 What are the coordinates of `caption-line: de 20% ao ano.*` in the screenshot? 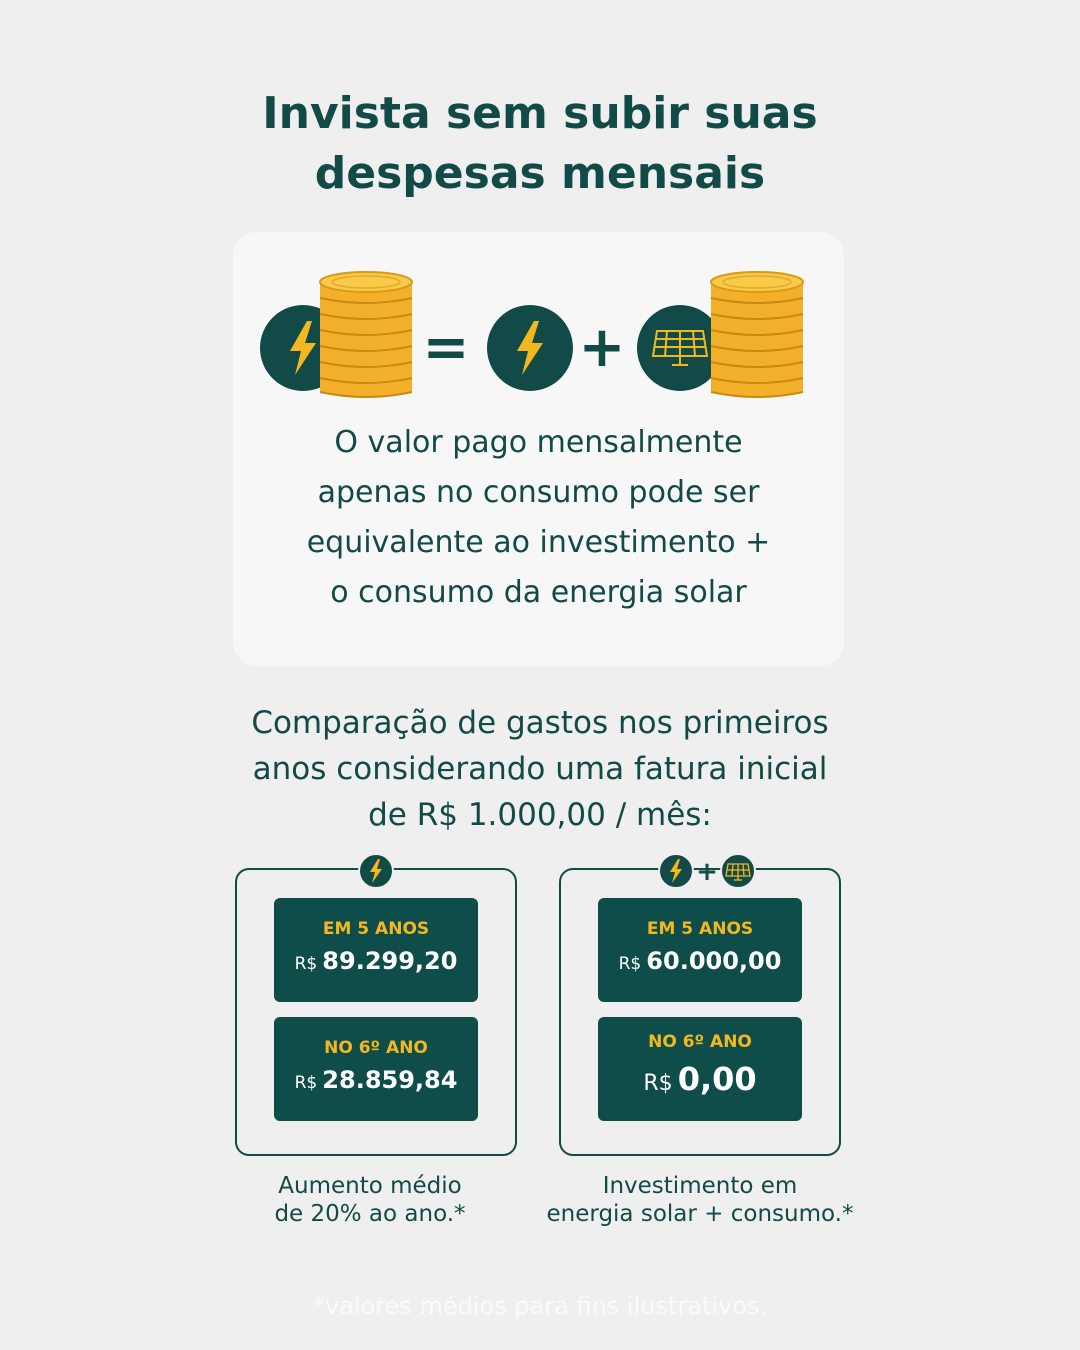 It's located at (370, 1214).